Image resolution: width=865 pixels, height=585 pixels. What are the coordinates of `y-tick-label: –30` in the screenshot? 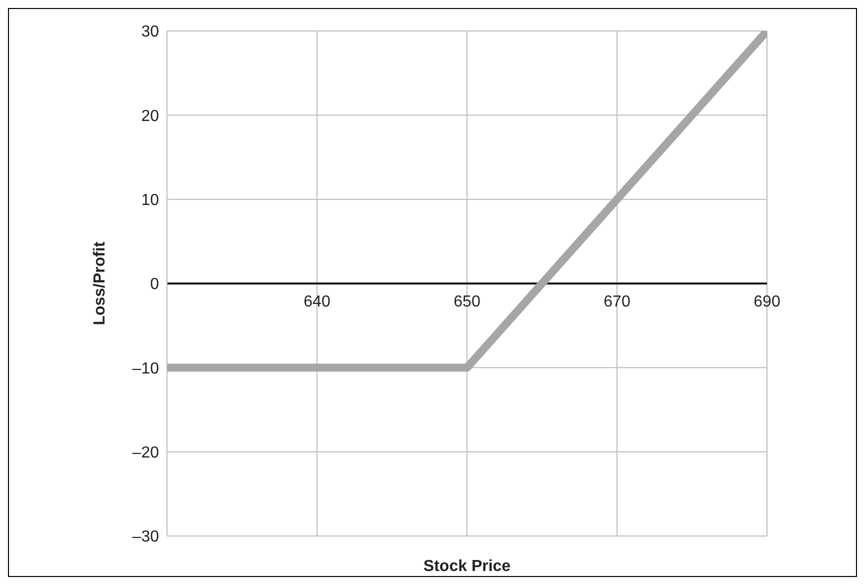 It's located at (146, 537).